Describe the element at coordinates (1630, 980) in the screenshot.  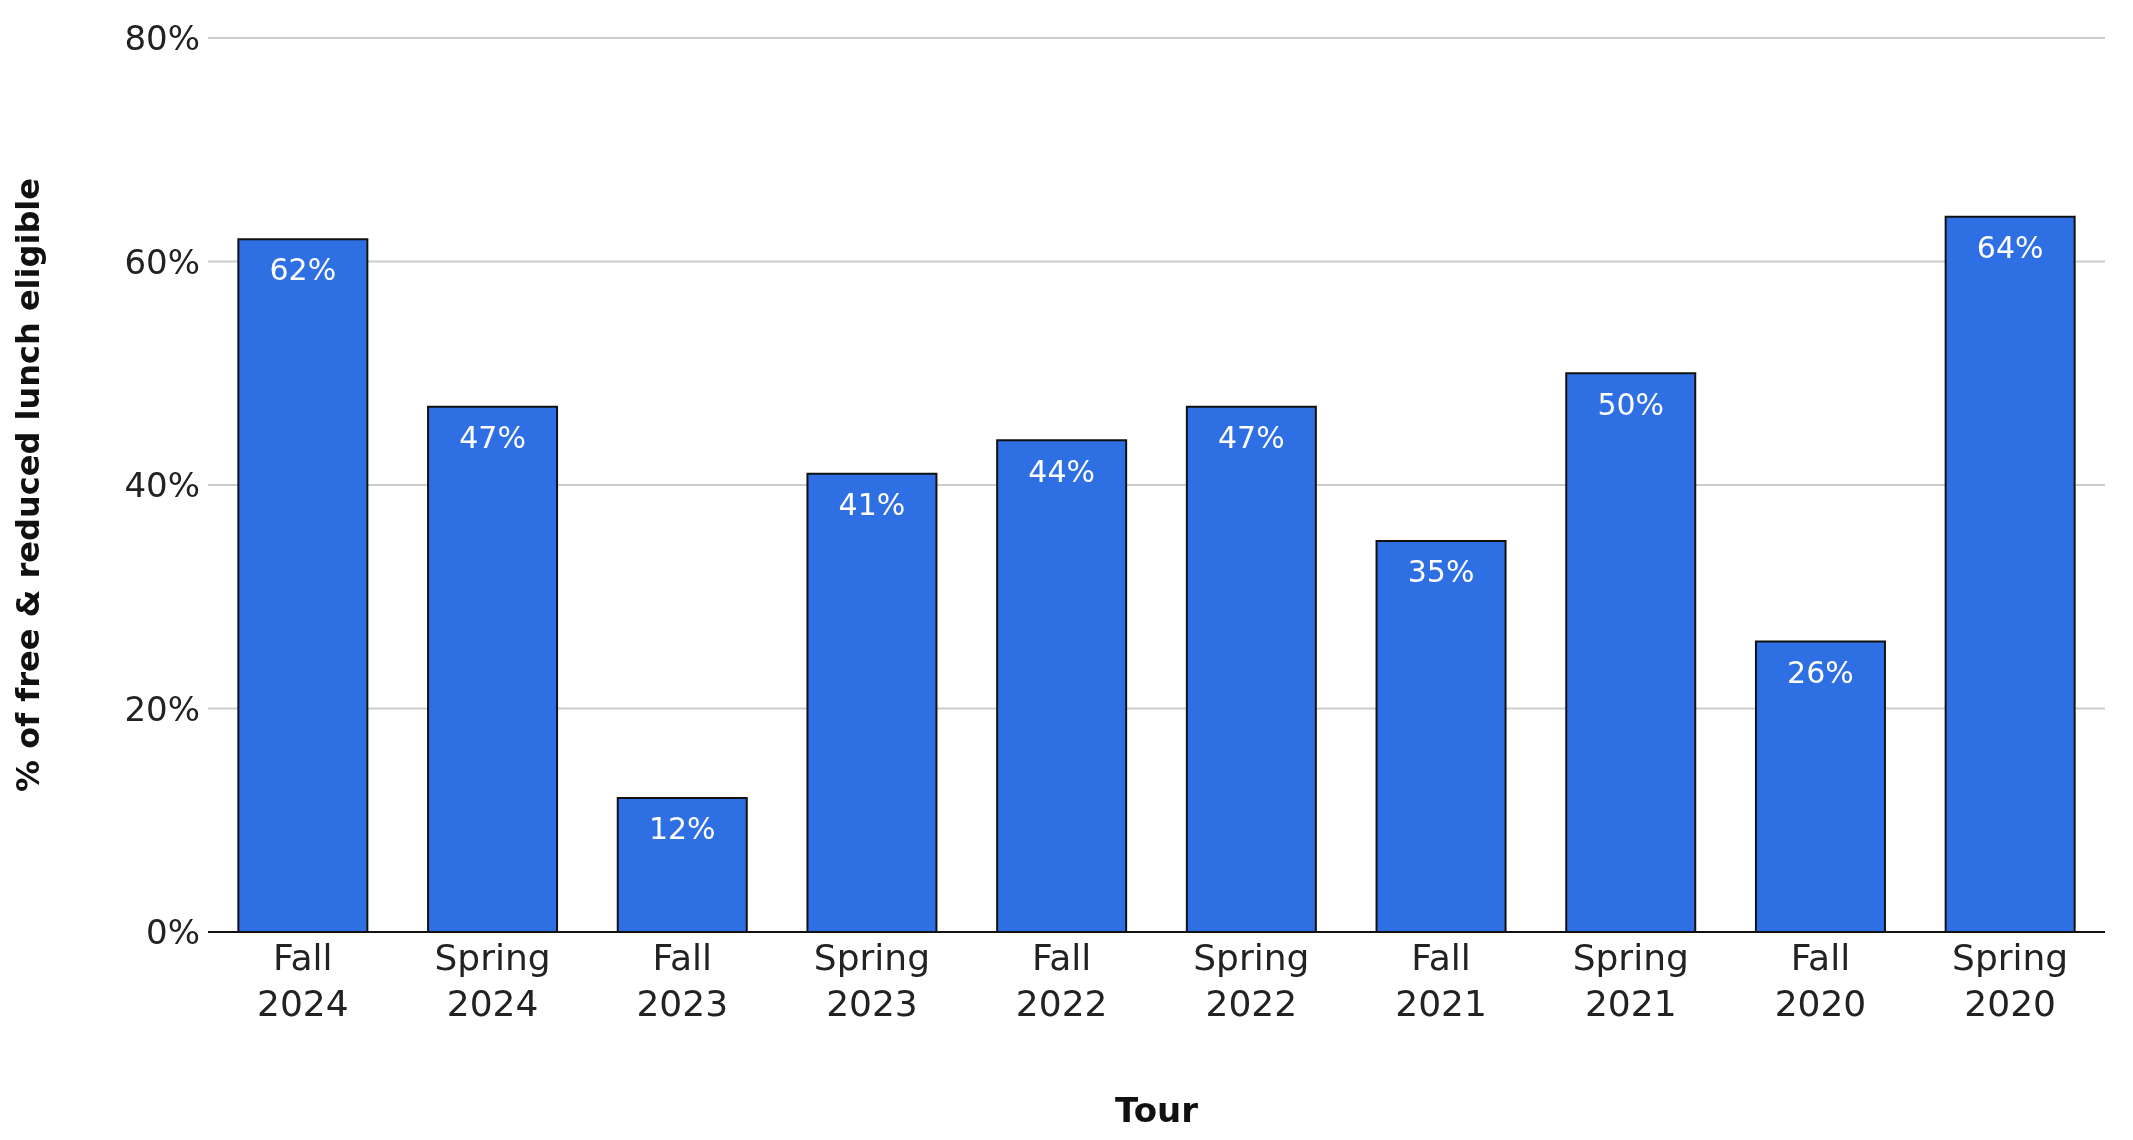
I see `x-tick-label: Spring 2021` at that location.